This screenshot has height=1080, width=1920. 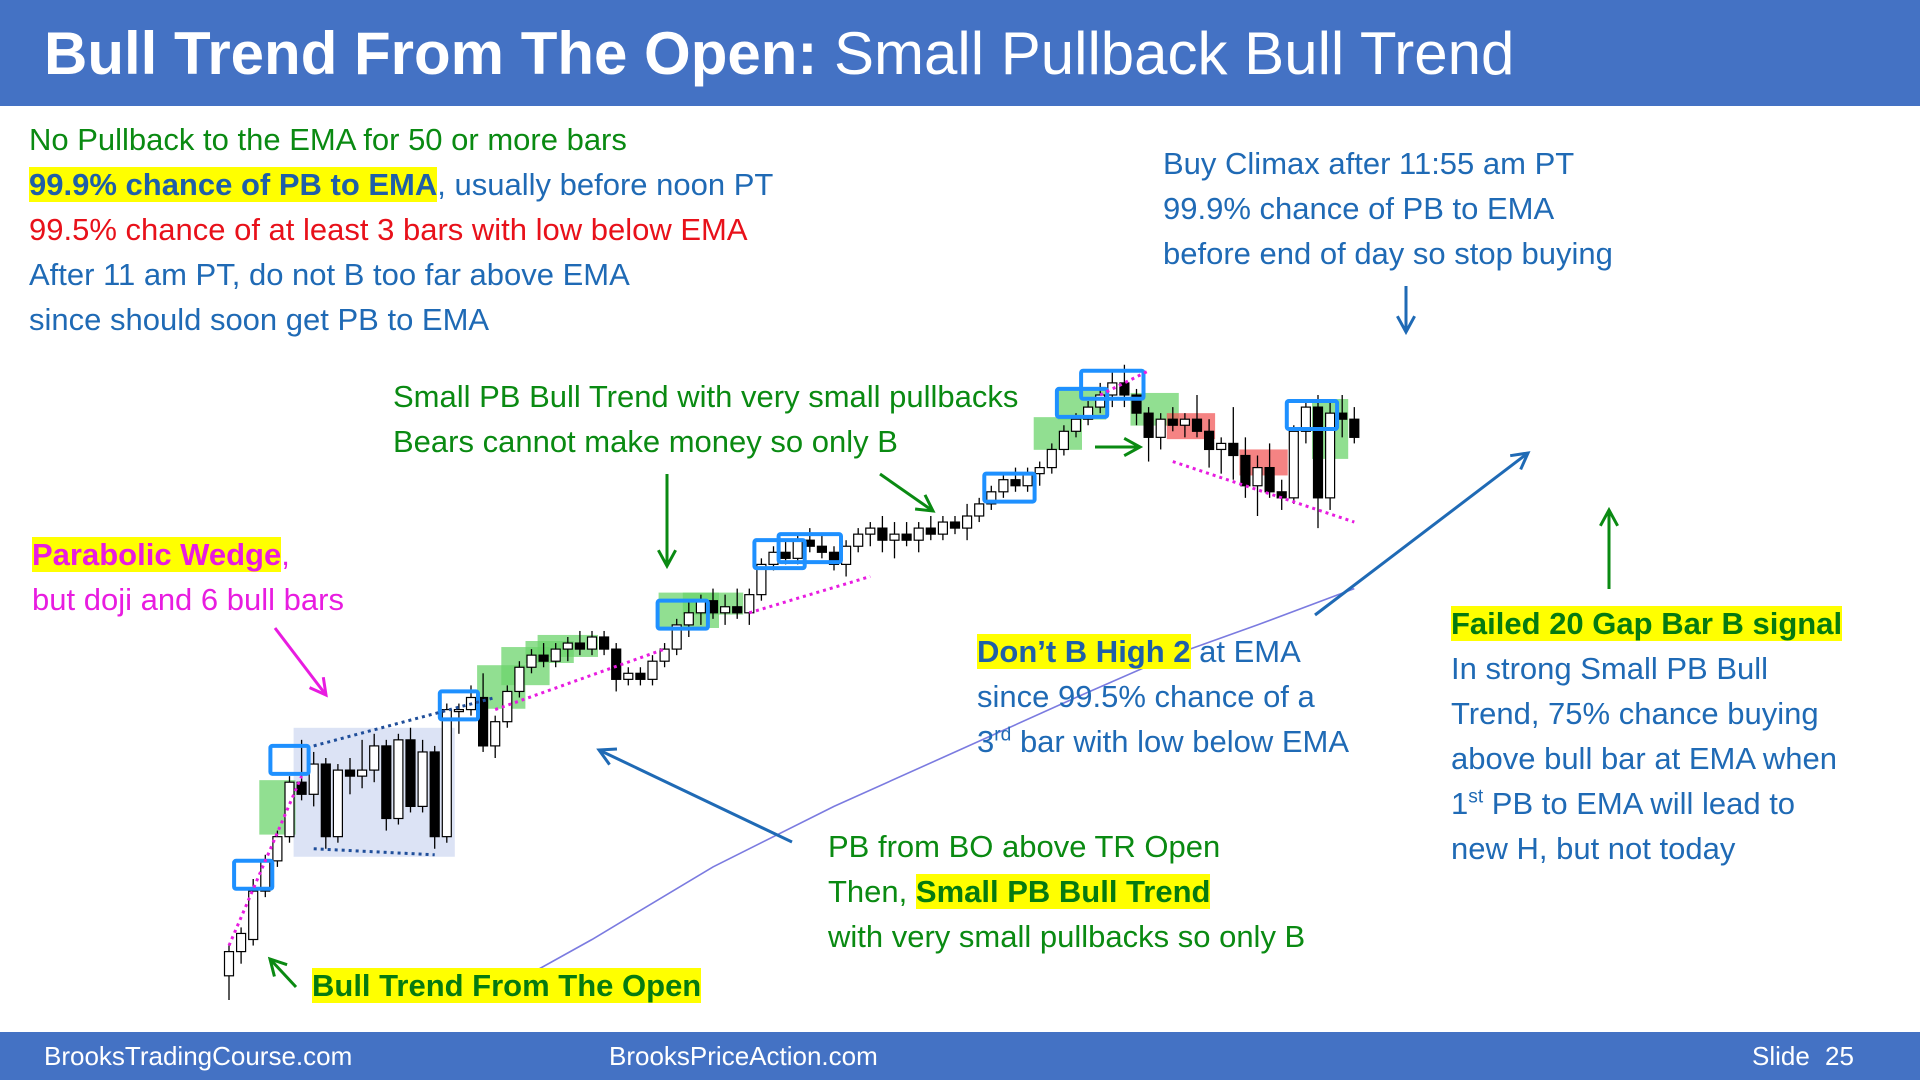 I want to click on arrow-parabolic-head, so click(x=318, y=687).